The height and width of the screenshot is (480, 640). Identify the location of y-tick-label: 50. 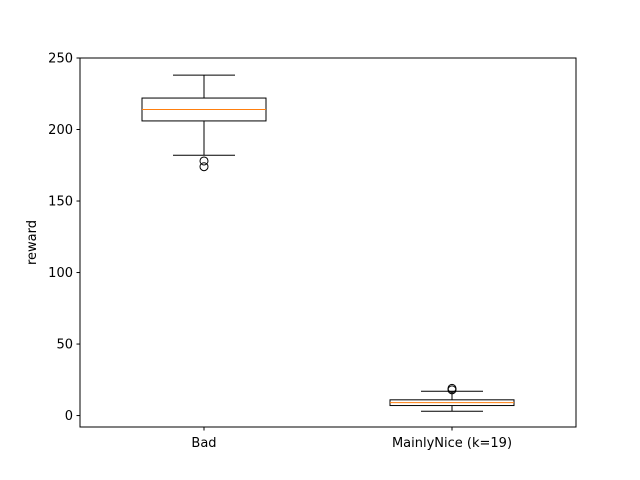
(64, 345).